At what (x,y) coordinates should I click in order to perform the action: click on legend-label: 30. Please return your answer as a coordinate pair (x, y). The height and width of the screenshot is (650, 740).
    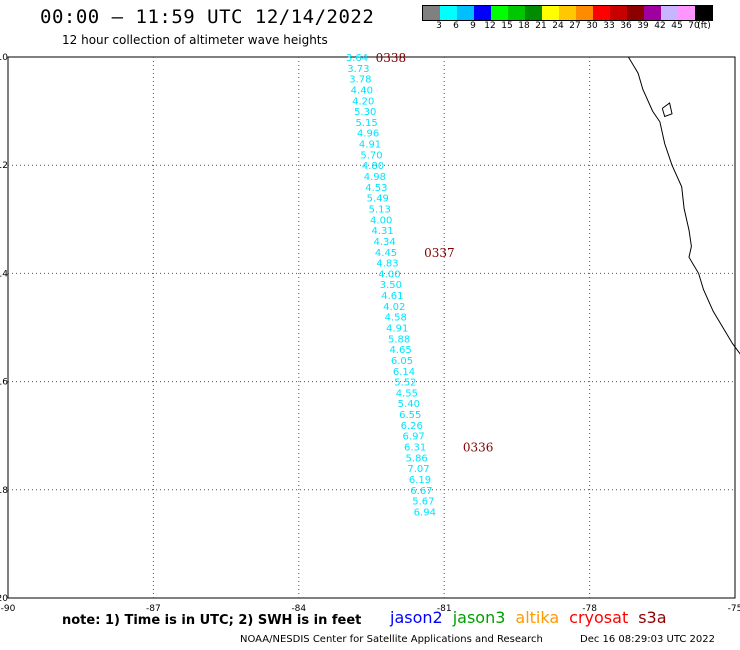
    Looking at the image, I should click on (592, 26).